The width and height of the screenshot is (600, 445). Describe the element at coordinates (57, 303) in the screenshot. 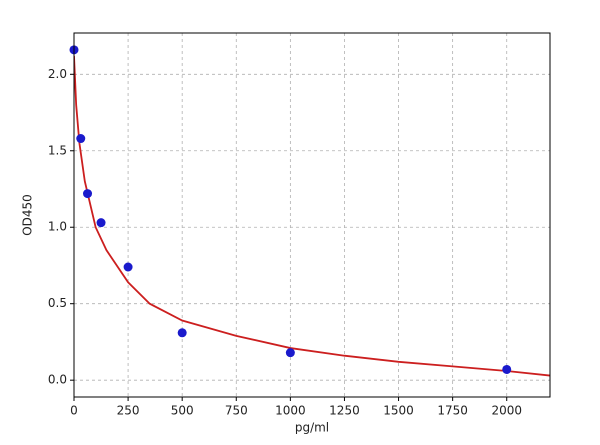

I see `y-tick-label: 0.5` at that location.